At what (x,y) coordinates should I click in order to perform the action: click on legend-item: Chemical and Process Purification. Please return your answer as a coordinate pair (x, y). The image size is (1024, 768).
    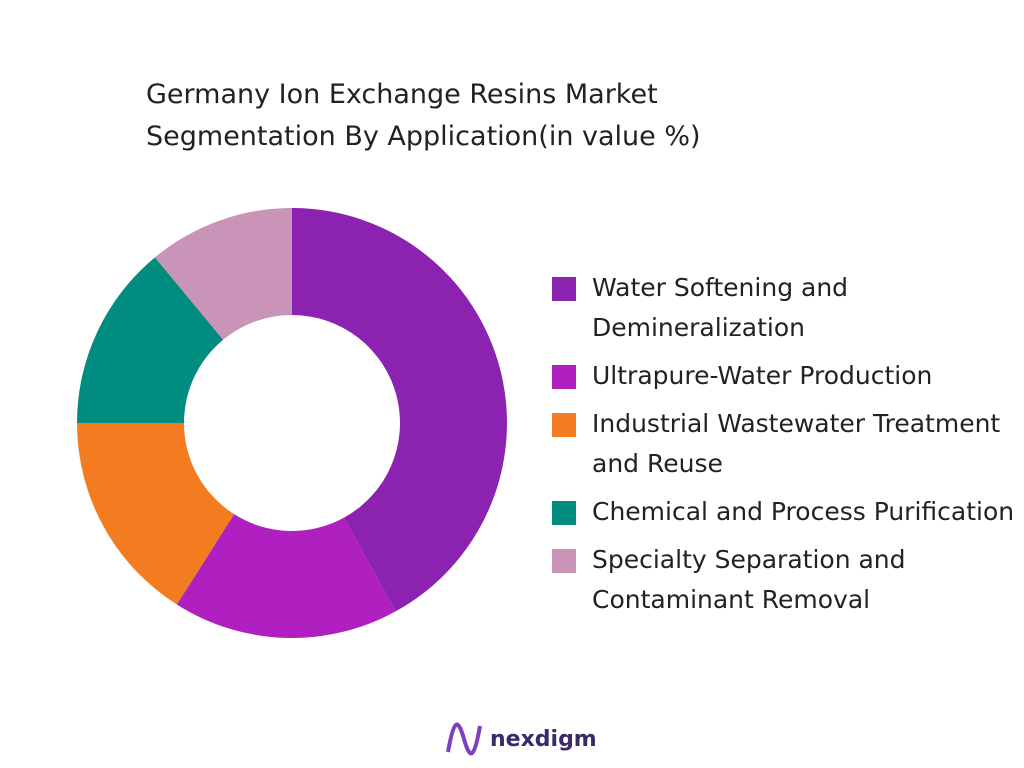
    Looking at the image, I should click on (787, 512).